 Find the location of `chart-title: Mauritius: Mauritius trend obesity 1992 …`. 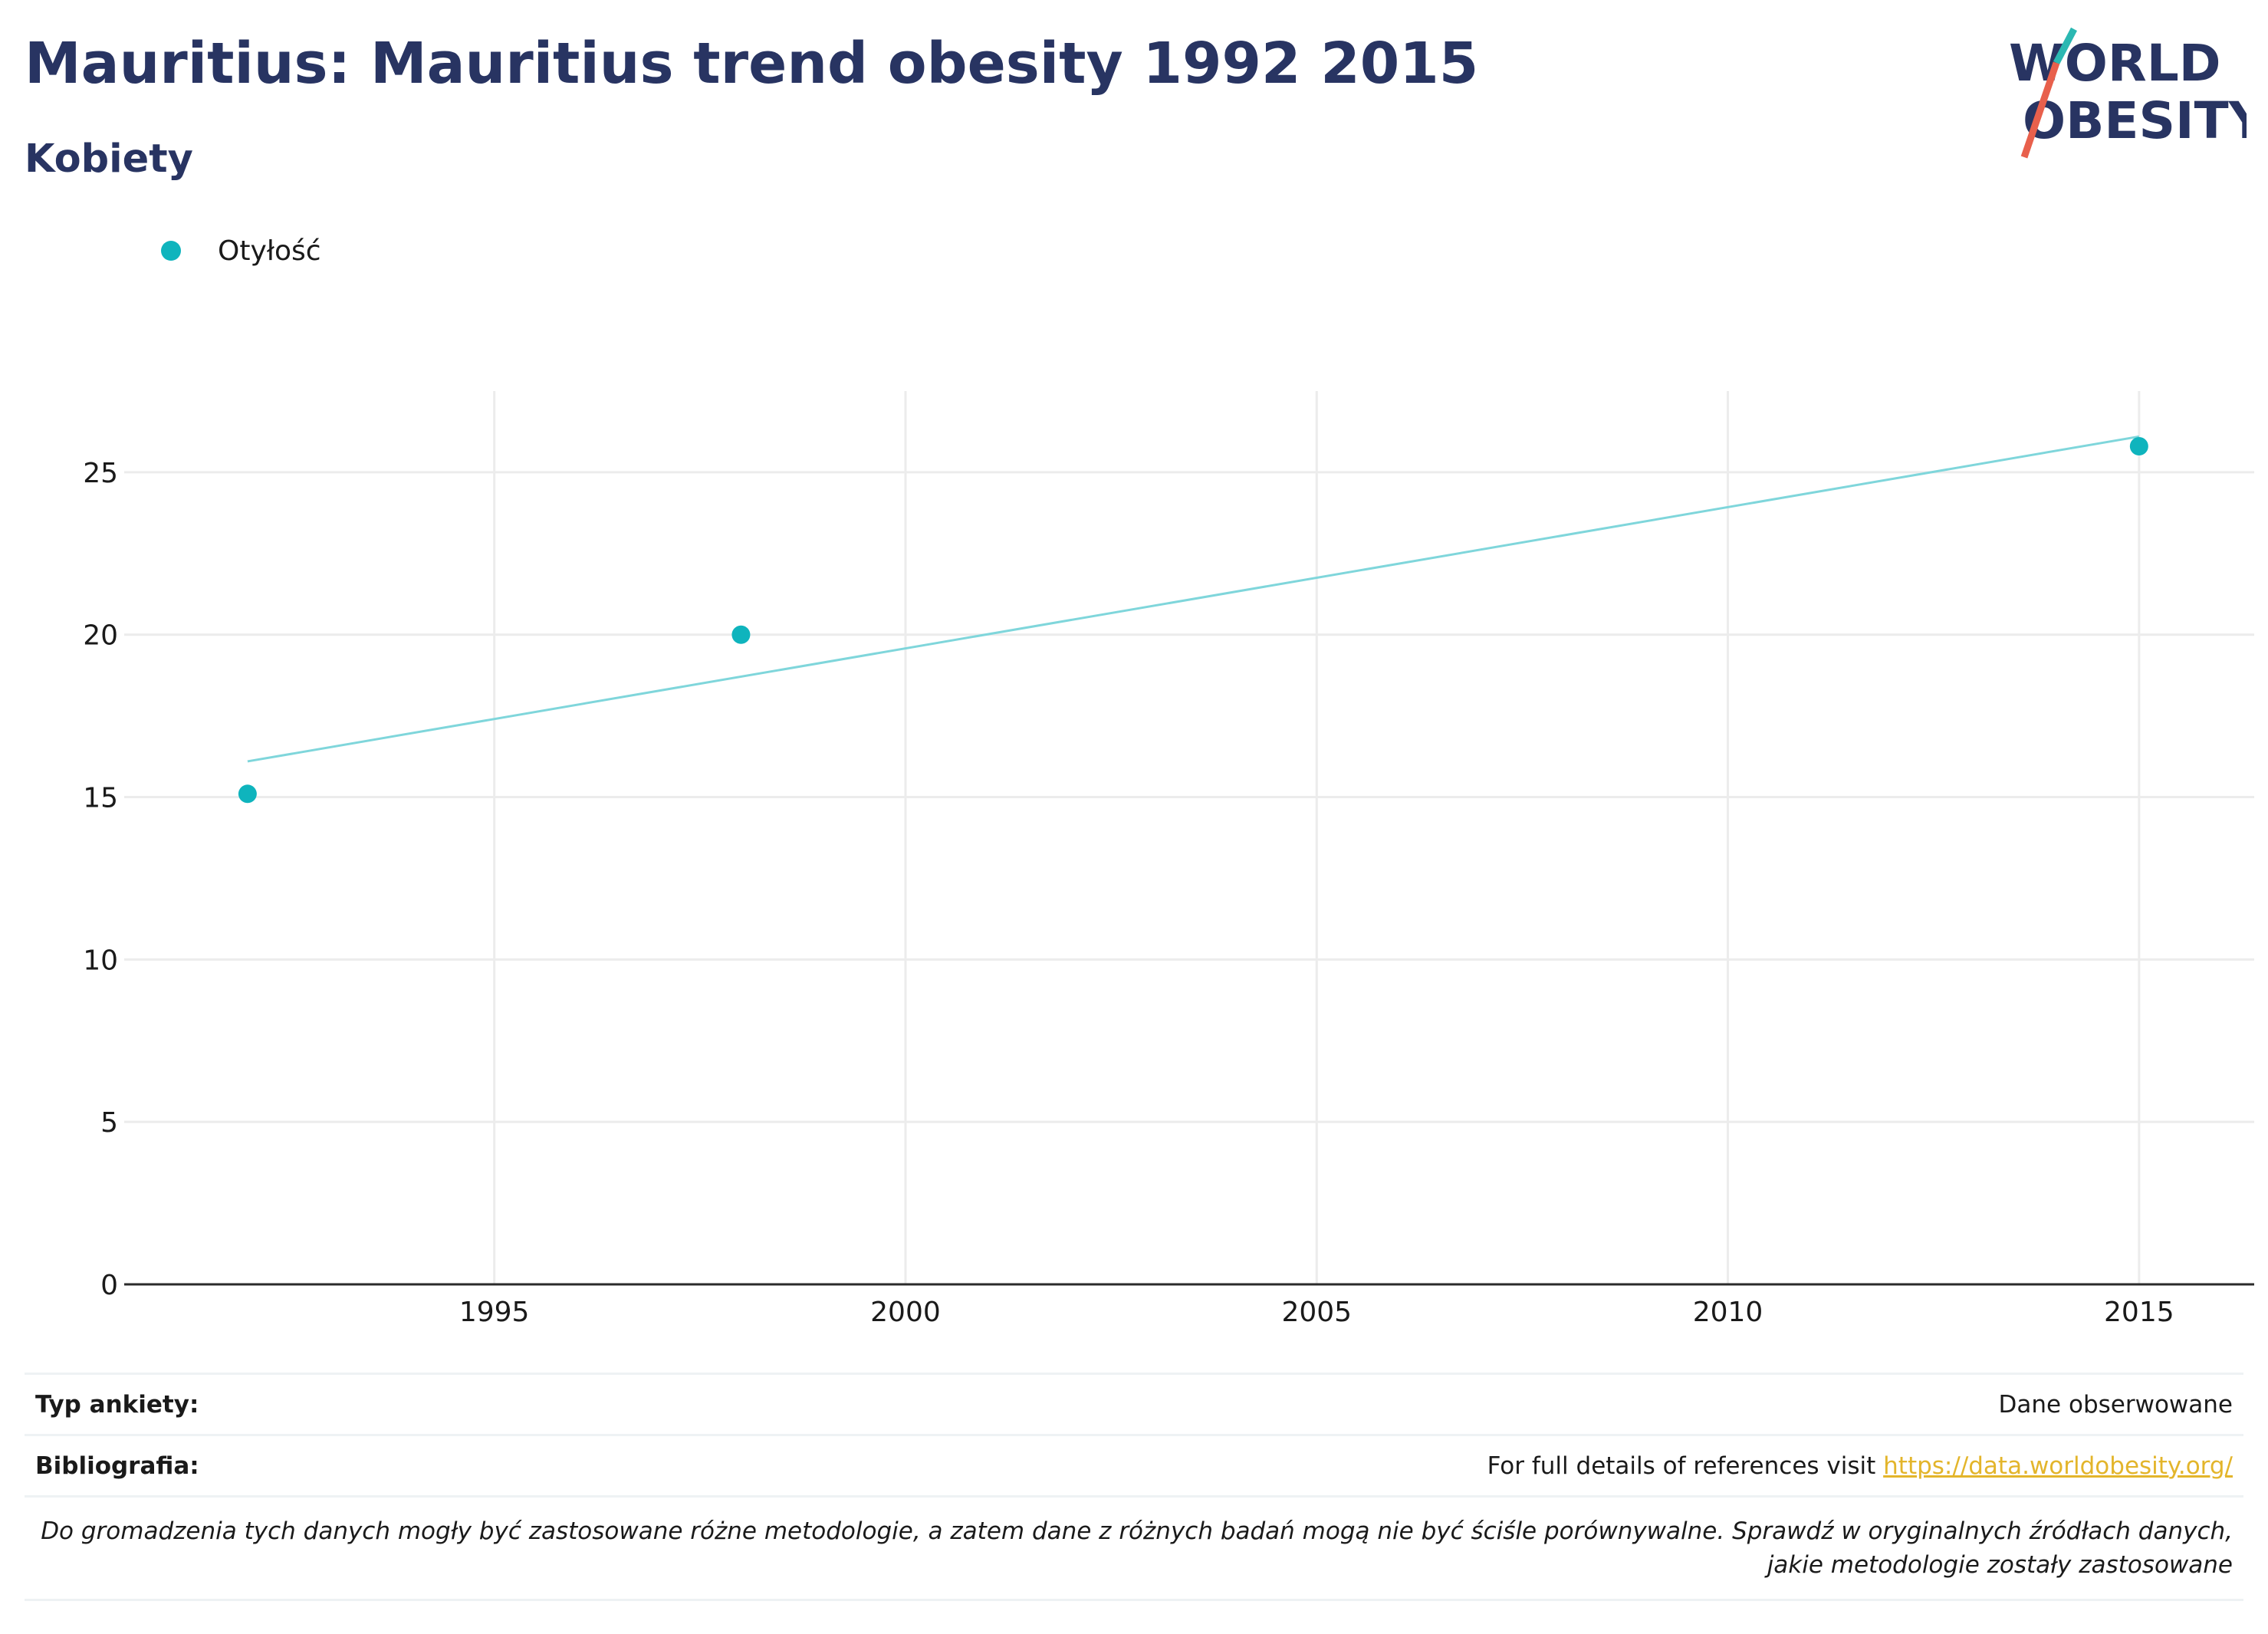

chart-title: Mauritius: Mauritius trend obesity 1992 … is located at coordinates (752, 64).